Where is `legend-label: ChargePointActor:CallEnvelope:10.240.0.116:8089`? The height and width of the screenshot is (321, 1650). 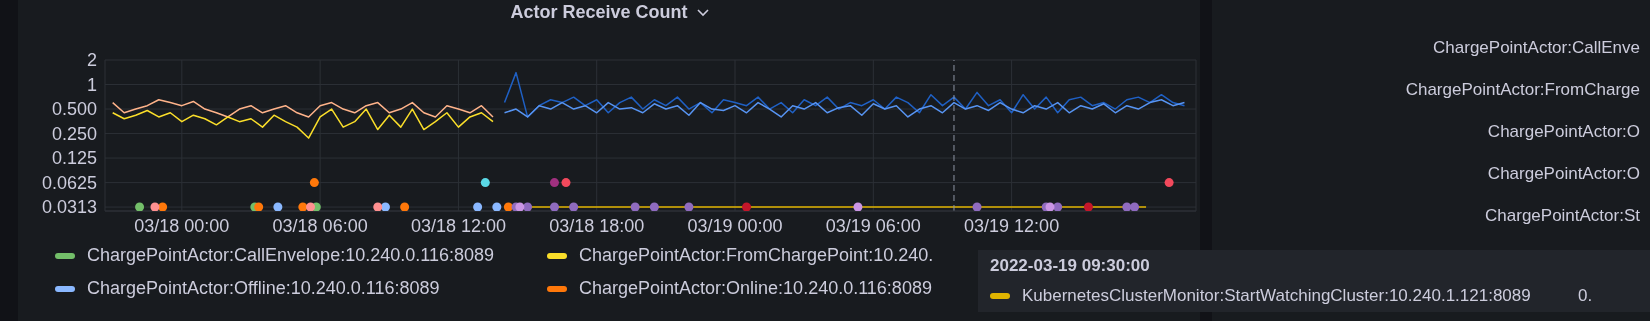 legend-label: ChargePointActor:CallEnvelope:10.240.0.116:8089 is located at coordinates (290, 255).